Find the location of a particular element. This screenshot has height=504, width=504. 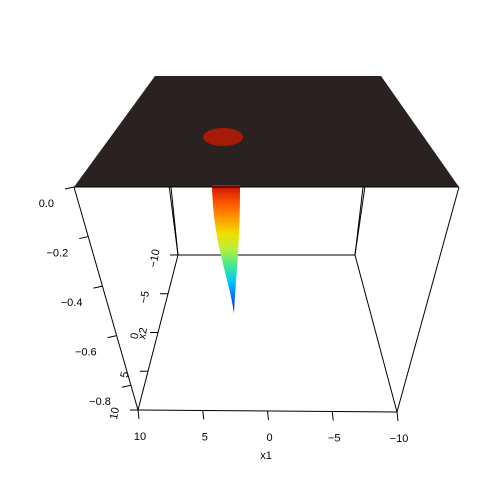

x-tick-label: 5 is located at coordinates (205, 438).